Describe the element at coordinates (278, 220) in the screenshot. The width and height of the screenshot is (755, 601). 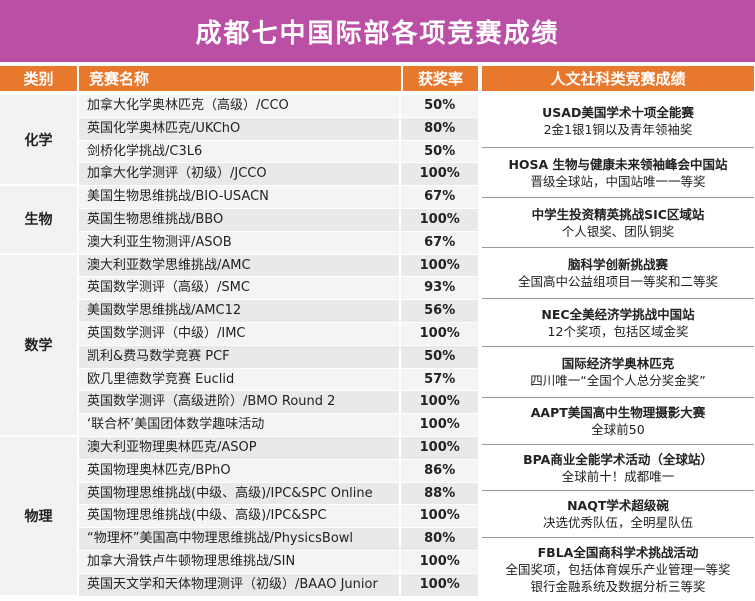
I see `table-row: 英国生物思维挑战/BBO 100%` at that location.